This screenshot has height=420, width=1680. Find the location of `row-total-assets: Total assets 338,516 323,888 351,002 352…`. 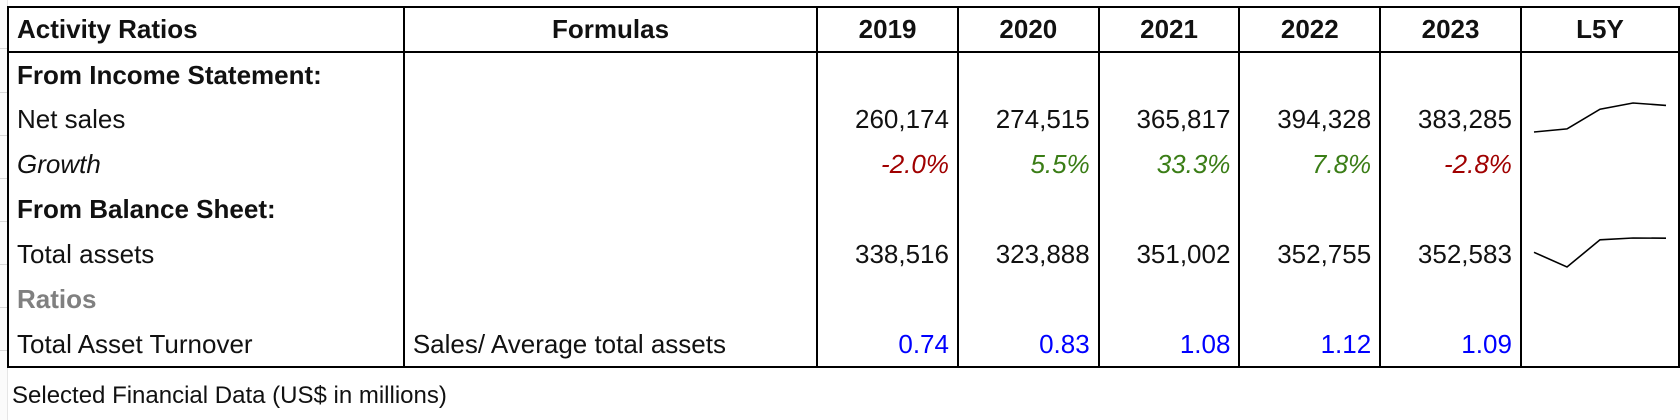

row-total-assets: Total assets 338,516 323,888 351,002 352… is located at coordinates (843, 254).